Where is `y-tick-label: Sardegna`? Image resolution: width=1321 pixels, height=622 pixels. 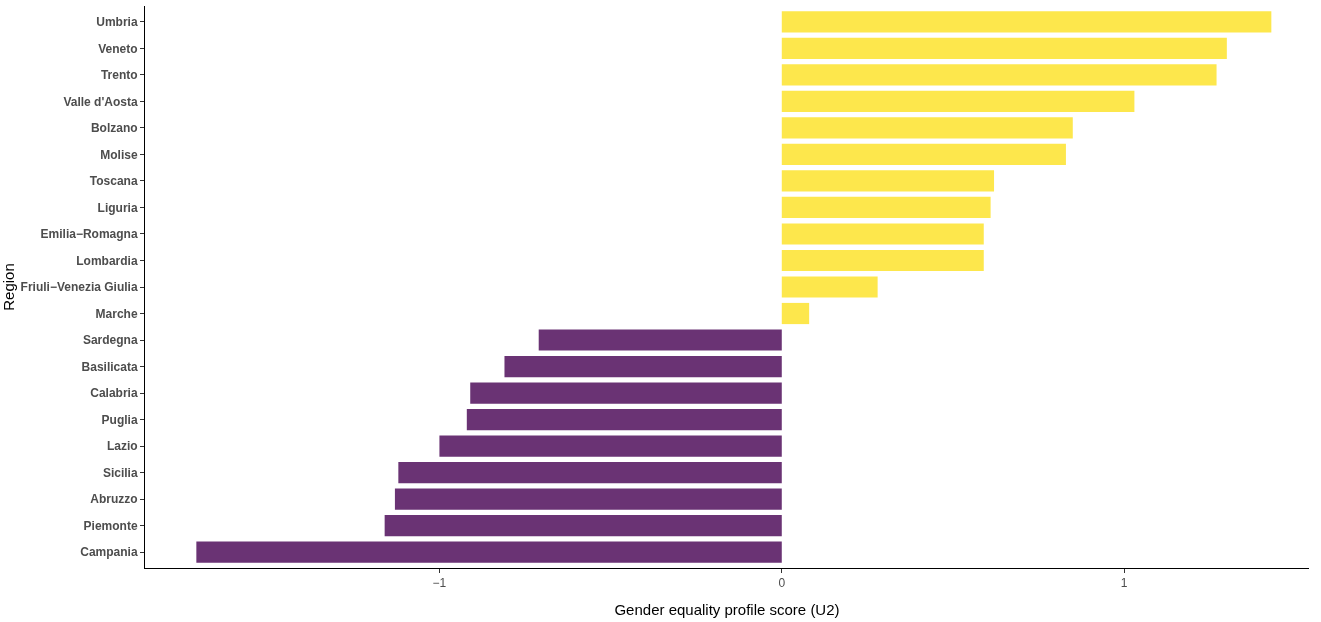
y-tick-label: Sardegna is located at coordinates (110, 340).